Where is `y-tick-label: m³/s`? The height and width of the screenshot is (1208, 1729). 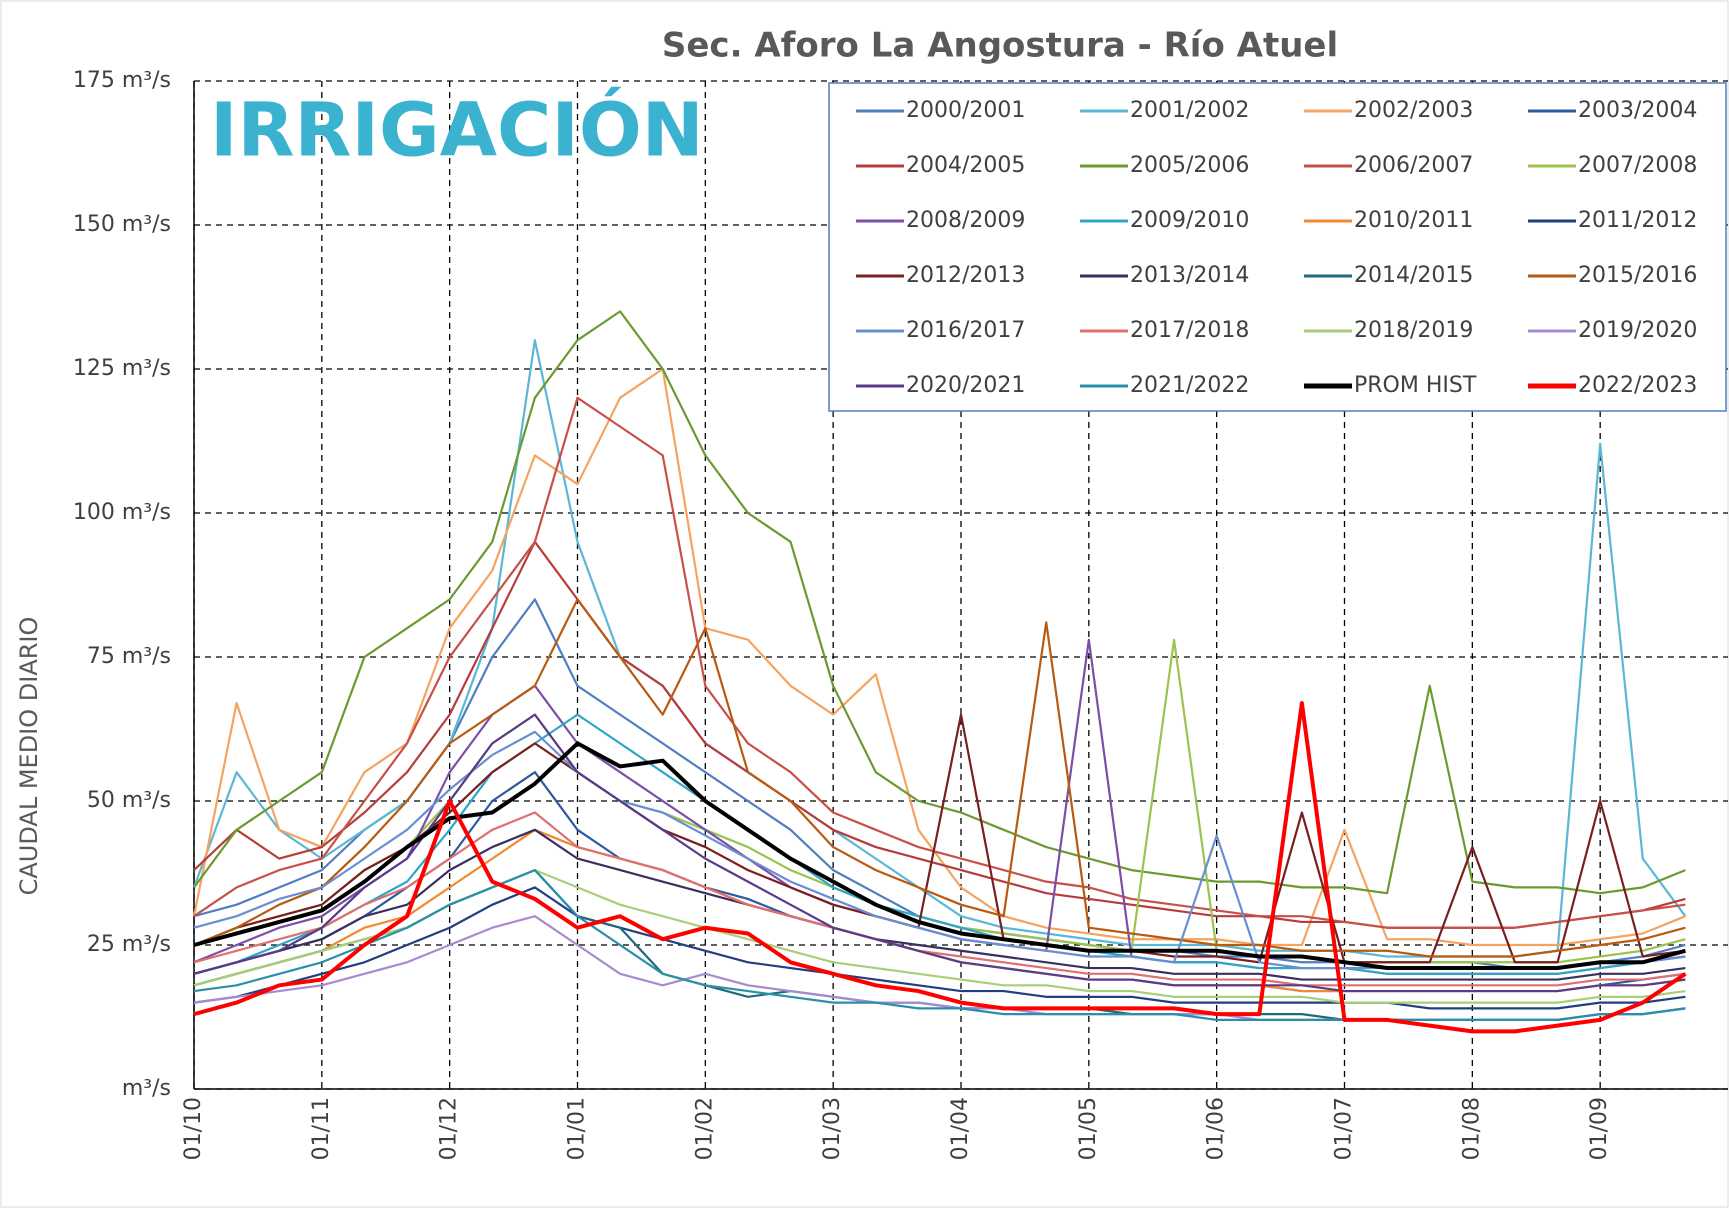 y-tick-label: m³/s is located at coordinates (146, 1088).